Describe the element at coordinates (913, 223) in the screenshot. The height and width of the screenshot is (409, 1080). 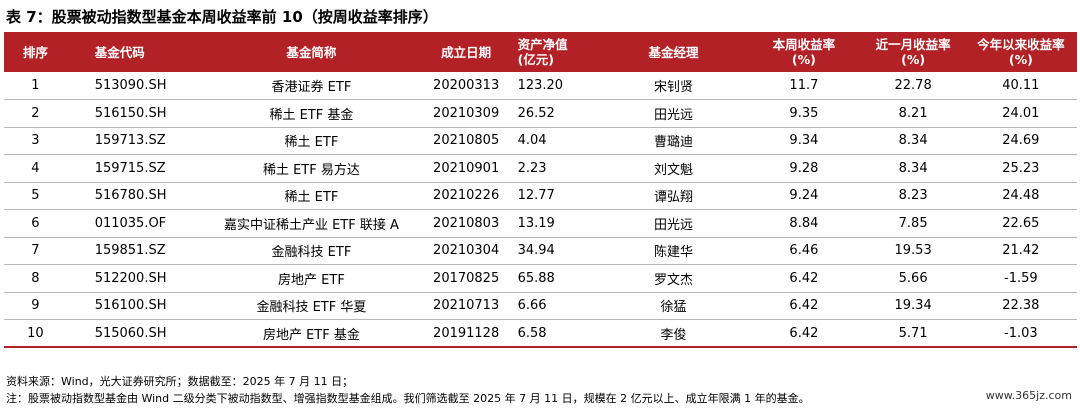
I see `cell-monthly-return: 7.85` at that location.